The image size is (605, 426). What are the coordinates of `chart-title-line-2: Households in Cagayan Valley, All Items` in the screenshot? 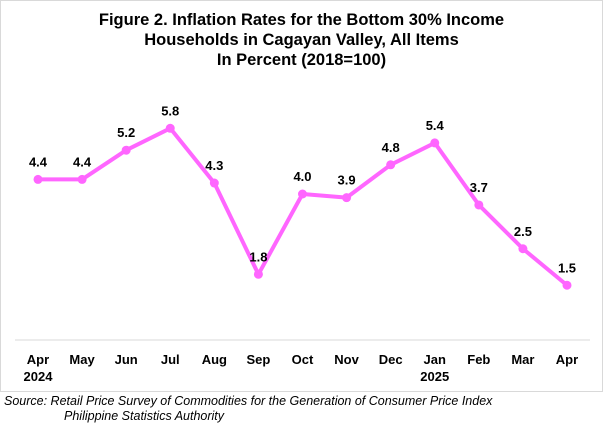 It's located at (301, 40).